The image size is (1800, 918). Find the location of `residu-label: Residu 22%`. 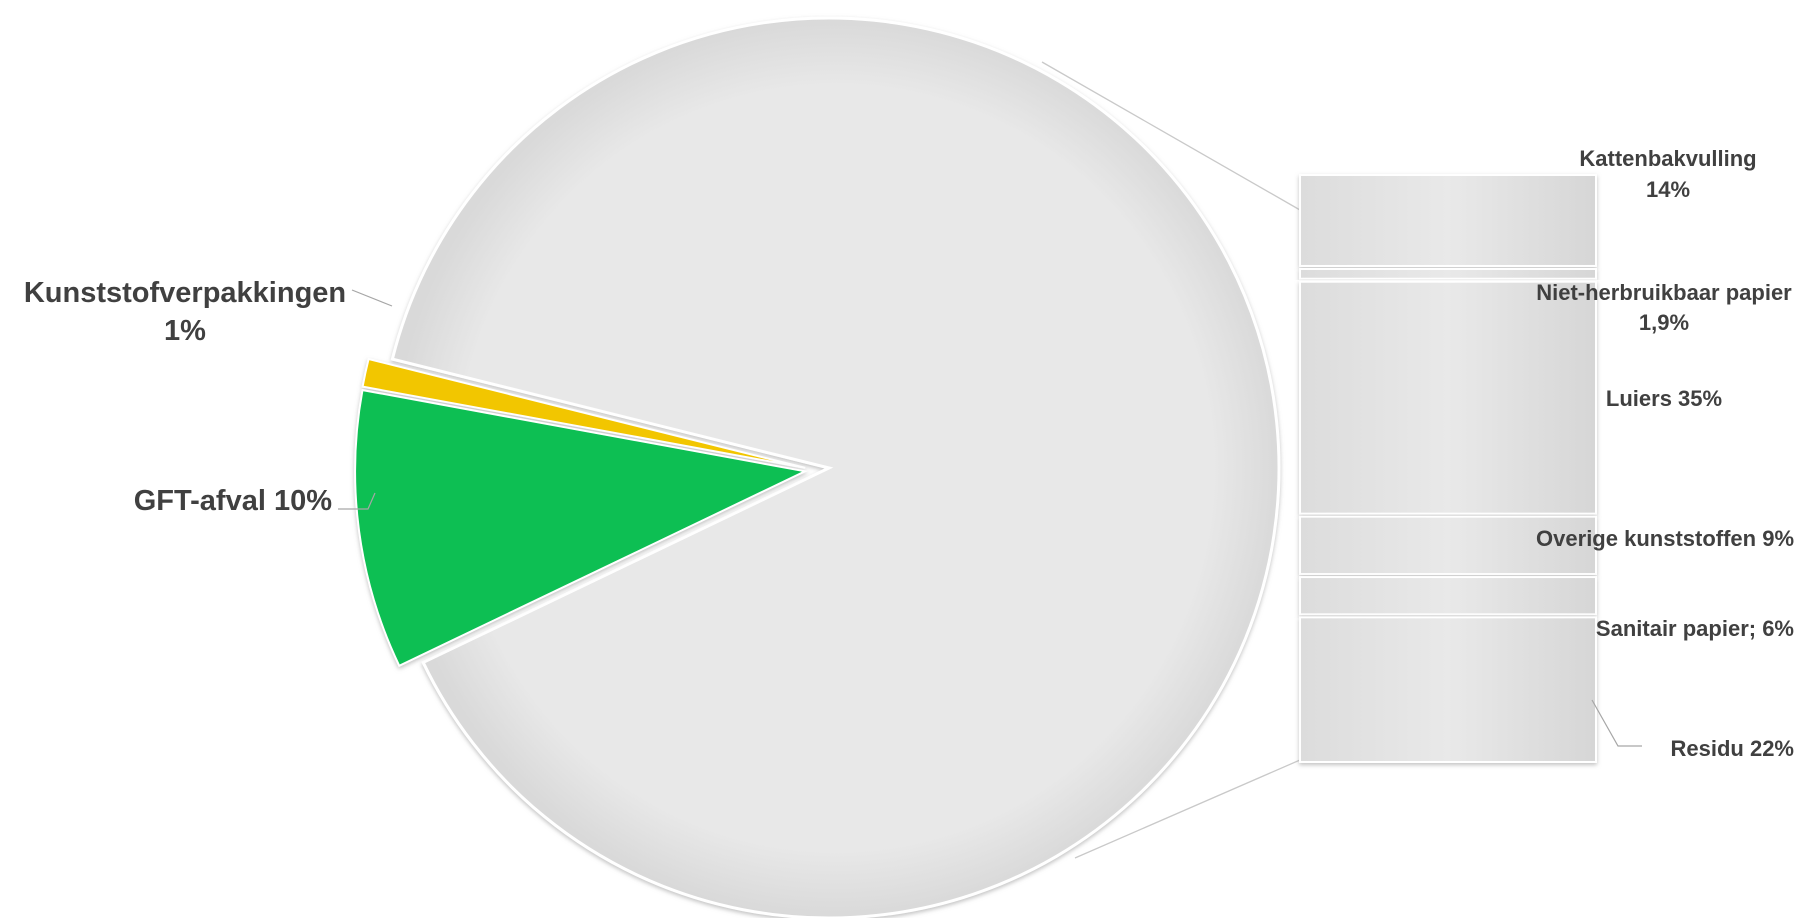

residu-label: Residu 22% is located at coordinates (1733, 748).